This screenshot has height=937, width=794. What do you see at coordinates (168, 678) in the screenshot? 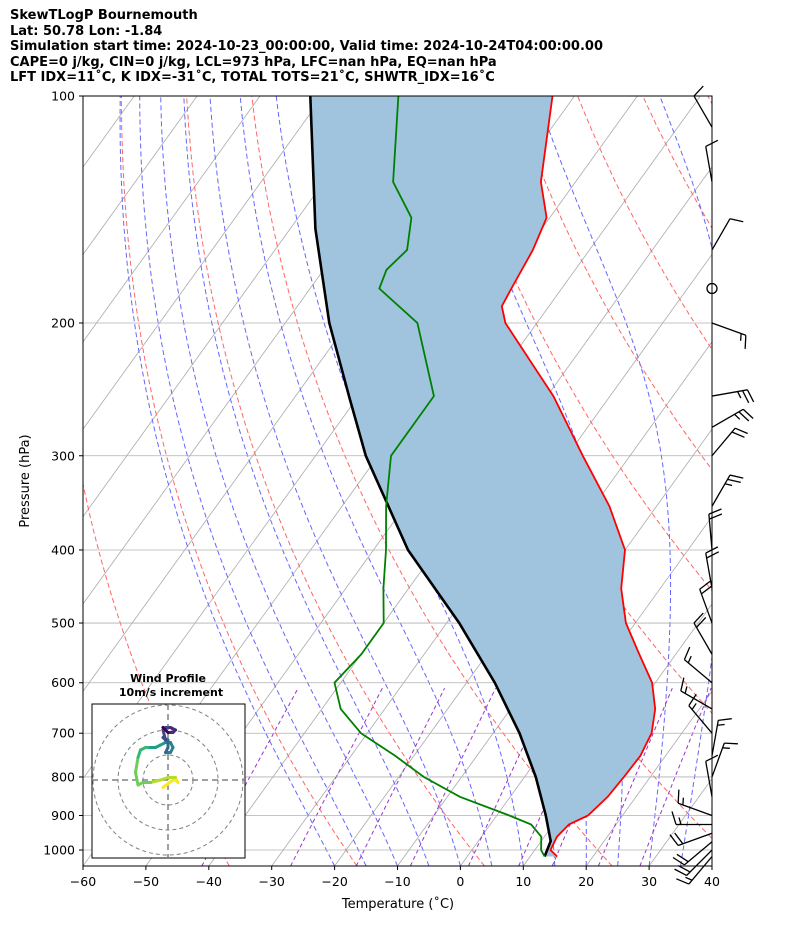
I see `hodograph-title: Wind Profile` at bounding box center [168, 678].